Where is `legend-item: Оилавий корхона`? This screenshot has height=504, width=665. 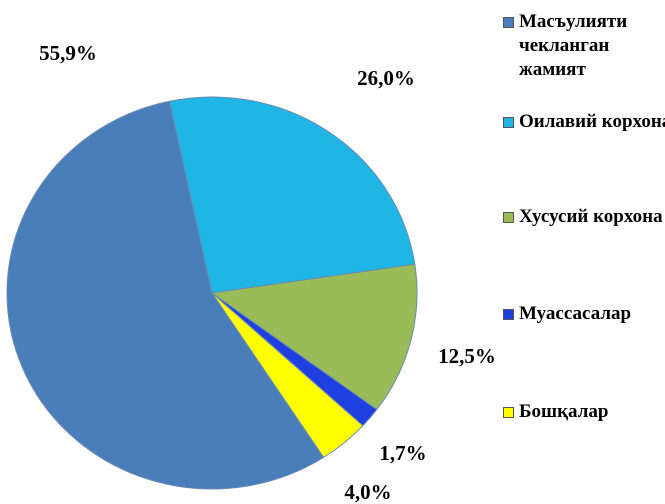 legend-item: Оилавий корхона is located at coordinates (584, 122).